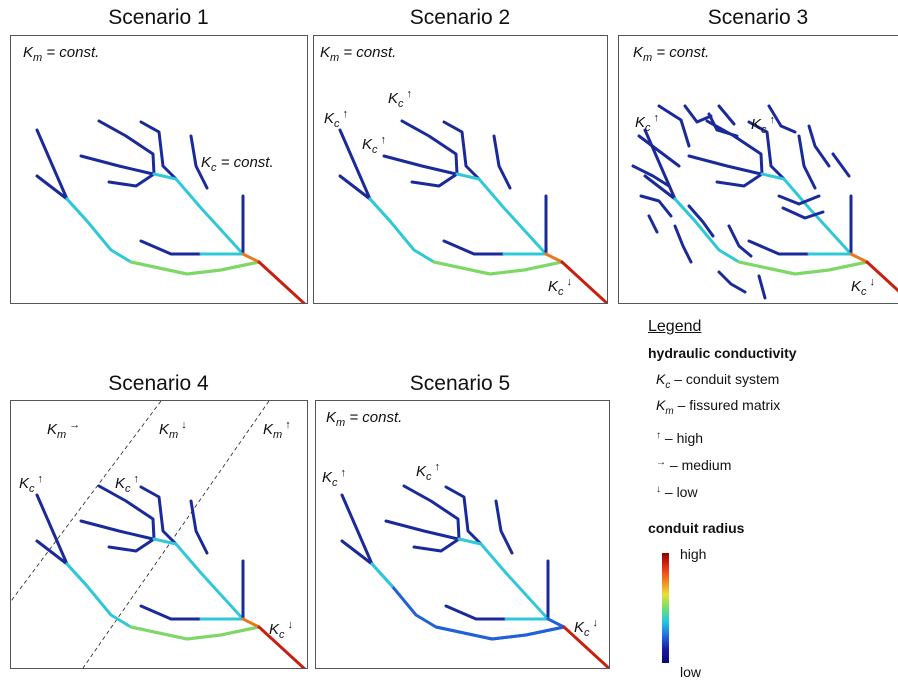 The height and width of the screenshot is (680, 898). Describe the element at coordinates (277, 430) in the screenshot. I see `km-label-high: Km↑` at that location.